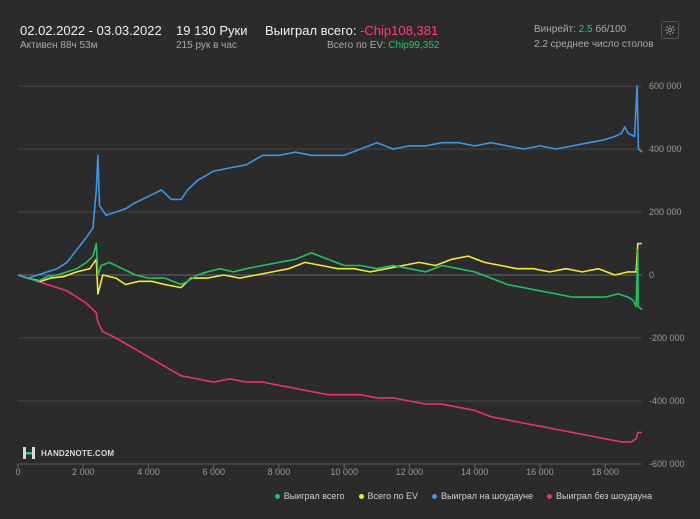  What do you see at coordinates (414, 45) in the screenshot?
I see `ev-value: Chip99,352` at bounding box center [414, 45].